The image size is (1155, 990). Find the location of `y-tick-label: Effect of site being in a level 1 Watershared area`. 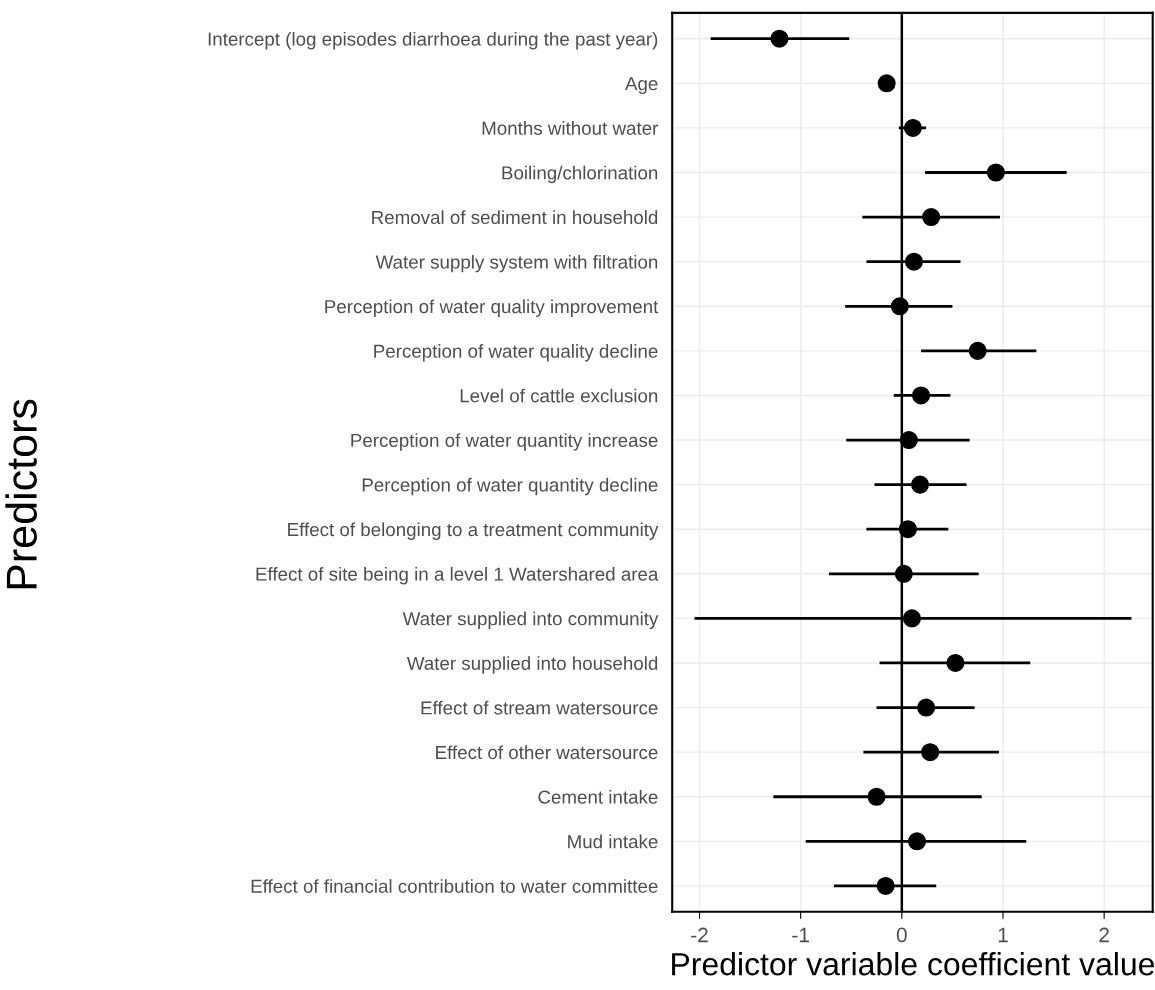

y-tick-label: Effect of site being in a level 1 Watershared area is located at coordinates (457, 576).